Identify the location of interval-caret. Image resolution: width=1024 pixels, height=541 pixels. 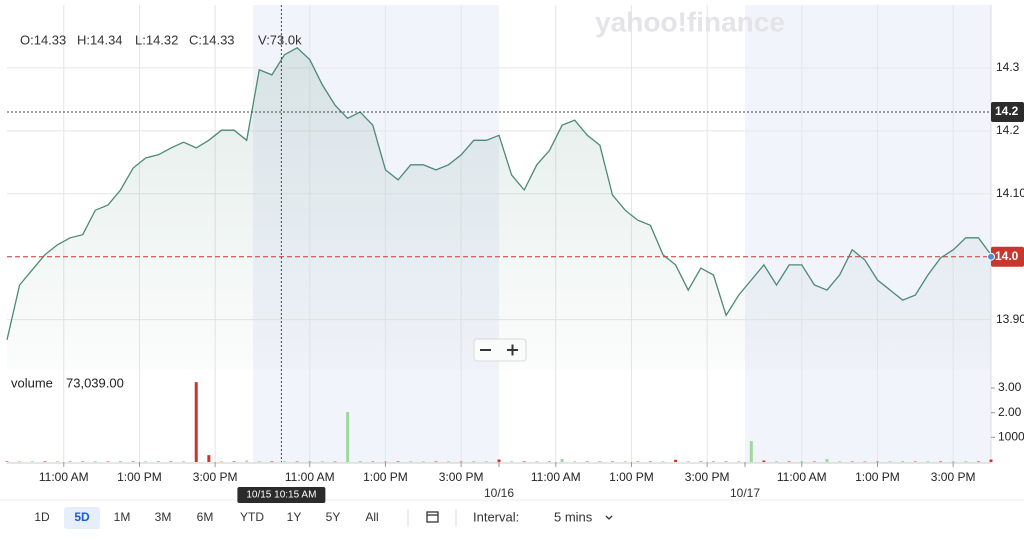
(609, 517).